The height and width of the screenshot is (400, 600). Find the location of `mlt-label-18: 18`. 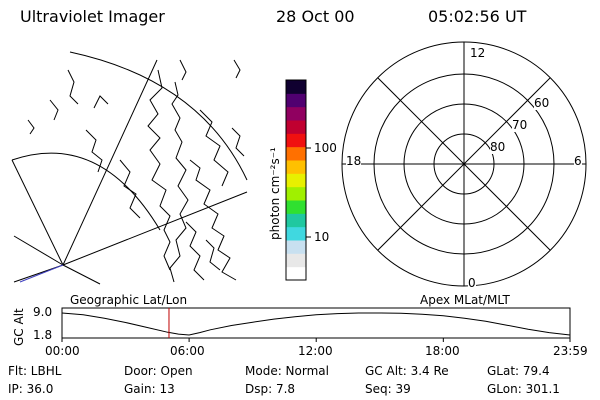

mlt-label-18: 18 is located at coordinates (354, 161).